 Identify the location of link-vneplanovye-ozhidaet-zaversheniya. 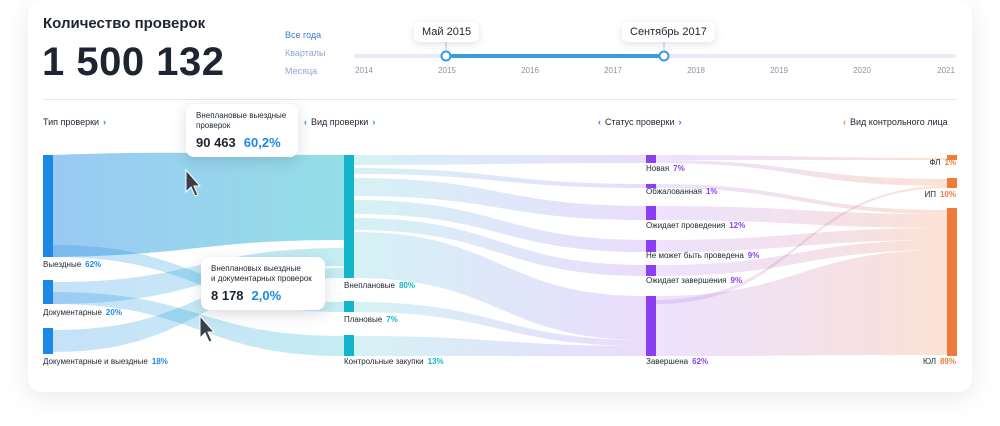
(500, 247).